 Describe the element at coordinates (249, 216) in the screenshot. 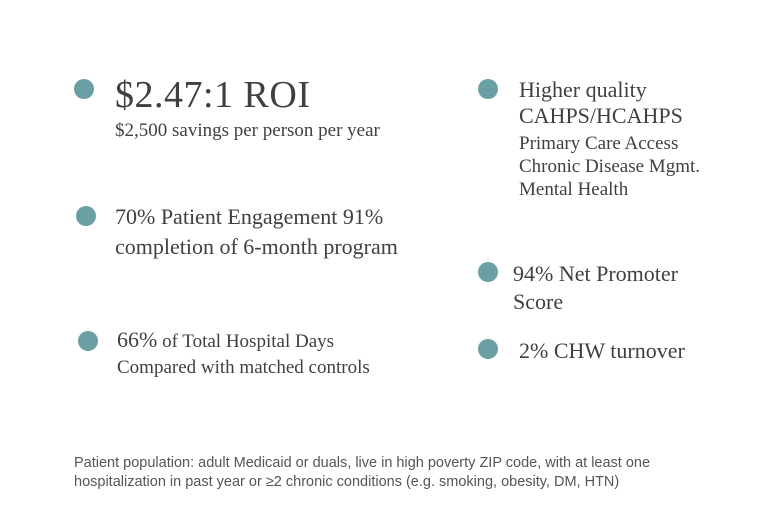

I see `engagement-line1: 70% Patient Engagement 91%` at that location.